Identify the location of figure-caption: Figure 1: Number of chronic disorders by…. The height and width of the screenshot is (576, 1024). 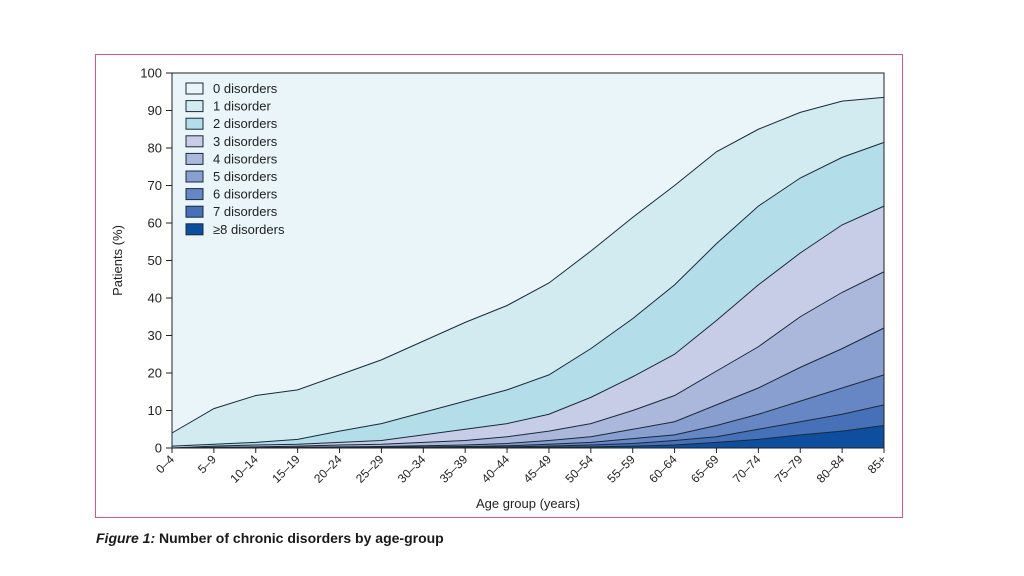
(270, 538).